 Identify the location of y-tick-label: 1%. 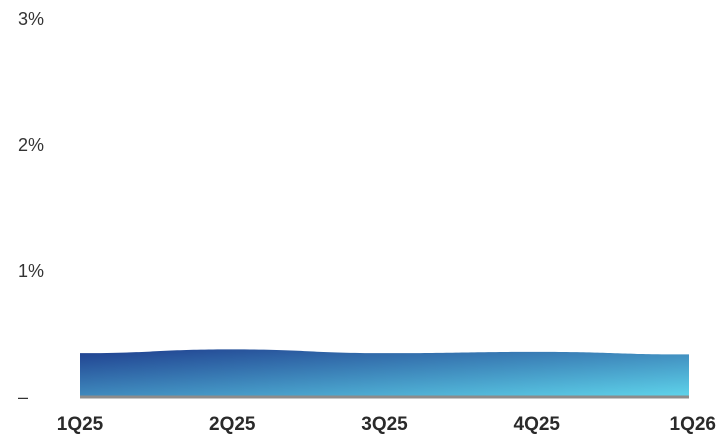
(31, 271).